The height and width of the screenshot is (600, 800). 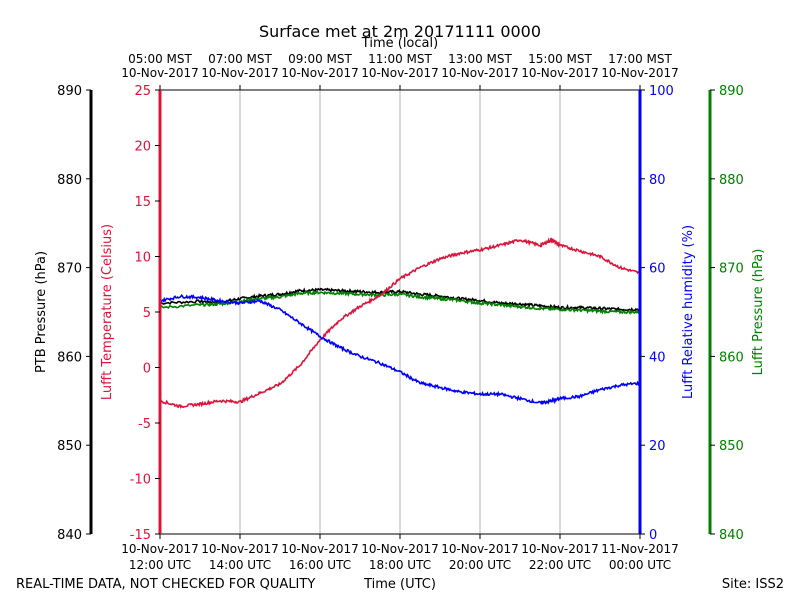 What do you see at coordinates (640, 549) in the screenshot?
I see `x-tick-label-utc-date: 11-Nov-2017` at bounding box center [640, 549].